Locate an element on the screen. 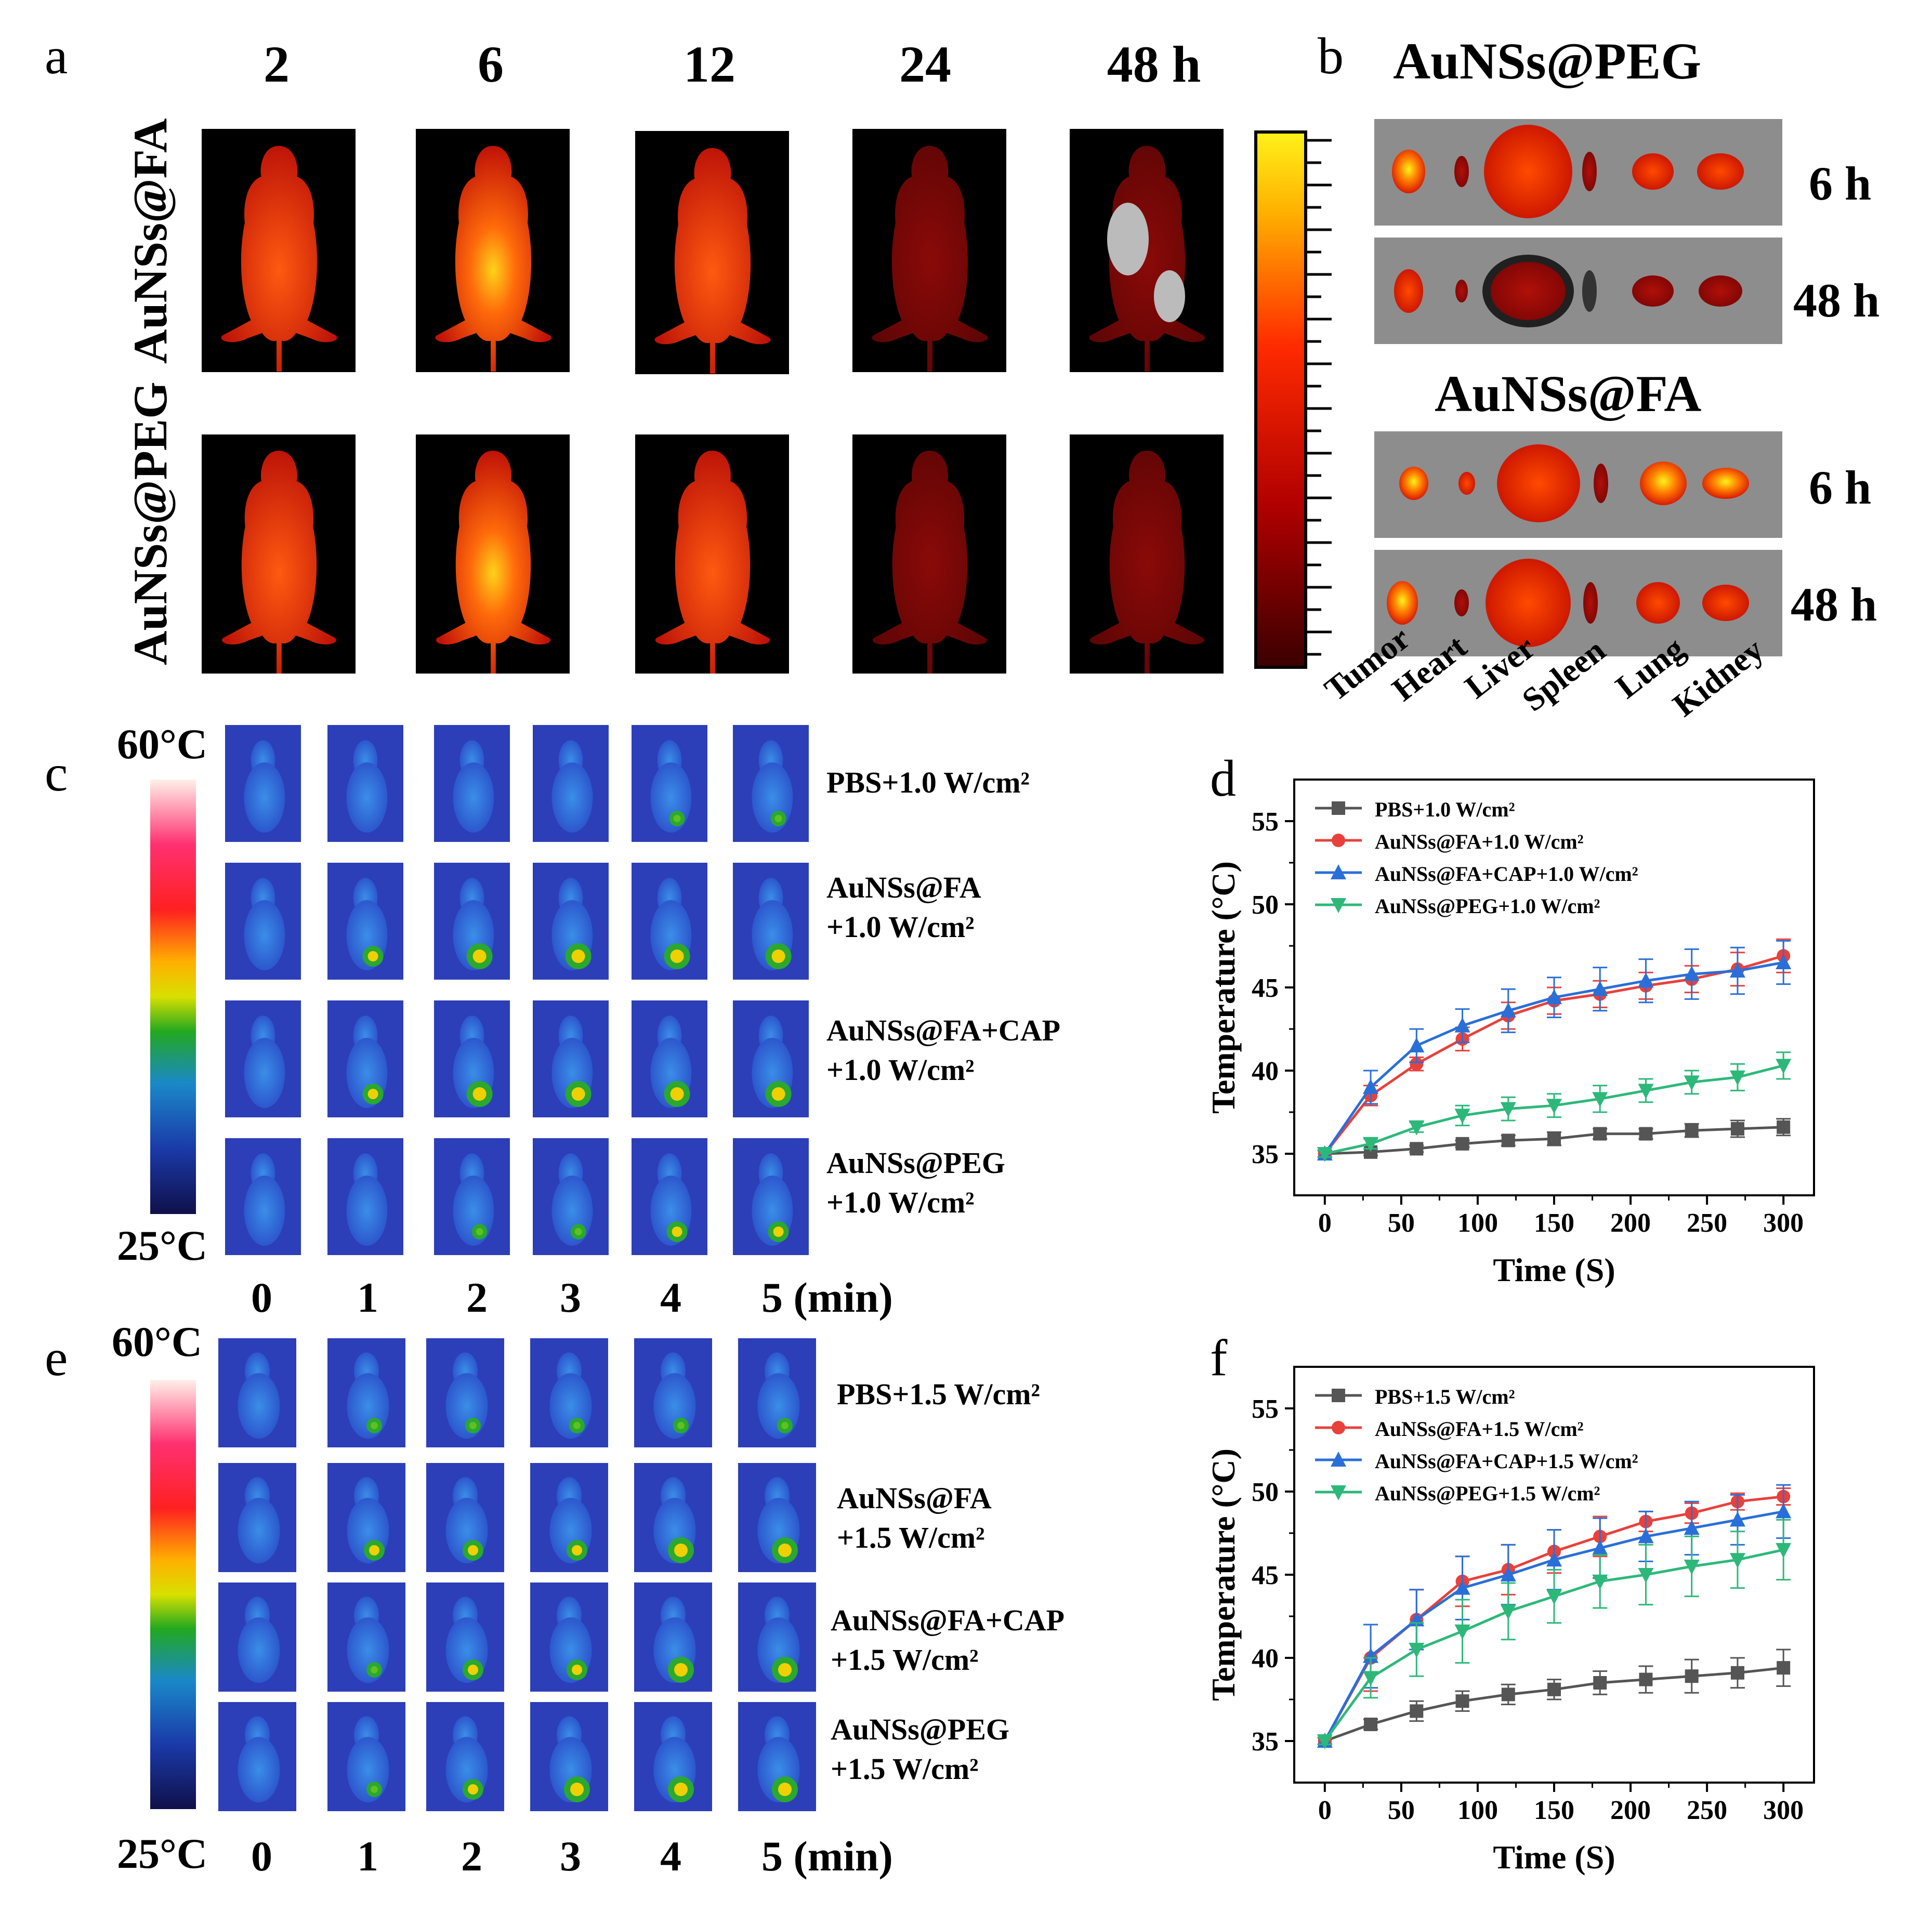 The height and width of the screenshot is (1912, 1932). thermal-image-grid-c is located at coordinates (517, 990).